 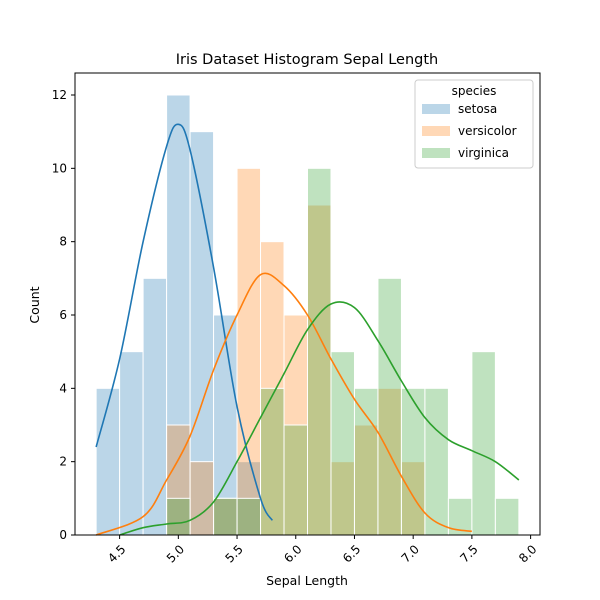 I want to click on y-tick-label-0: 0, so click(x=63, y=535).